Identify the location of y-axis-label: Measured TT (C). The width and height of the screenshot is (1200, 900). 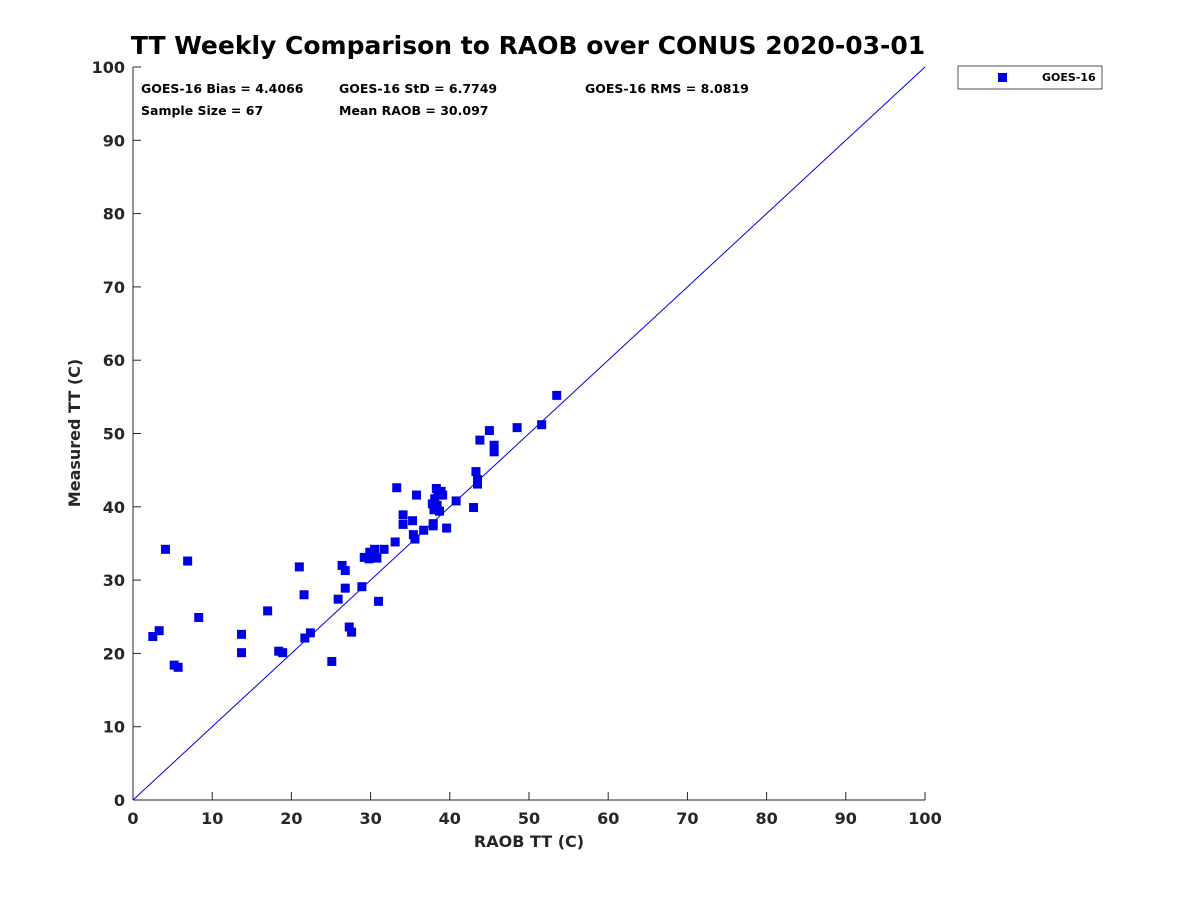
(74, 433).